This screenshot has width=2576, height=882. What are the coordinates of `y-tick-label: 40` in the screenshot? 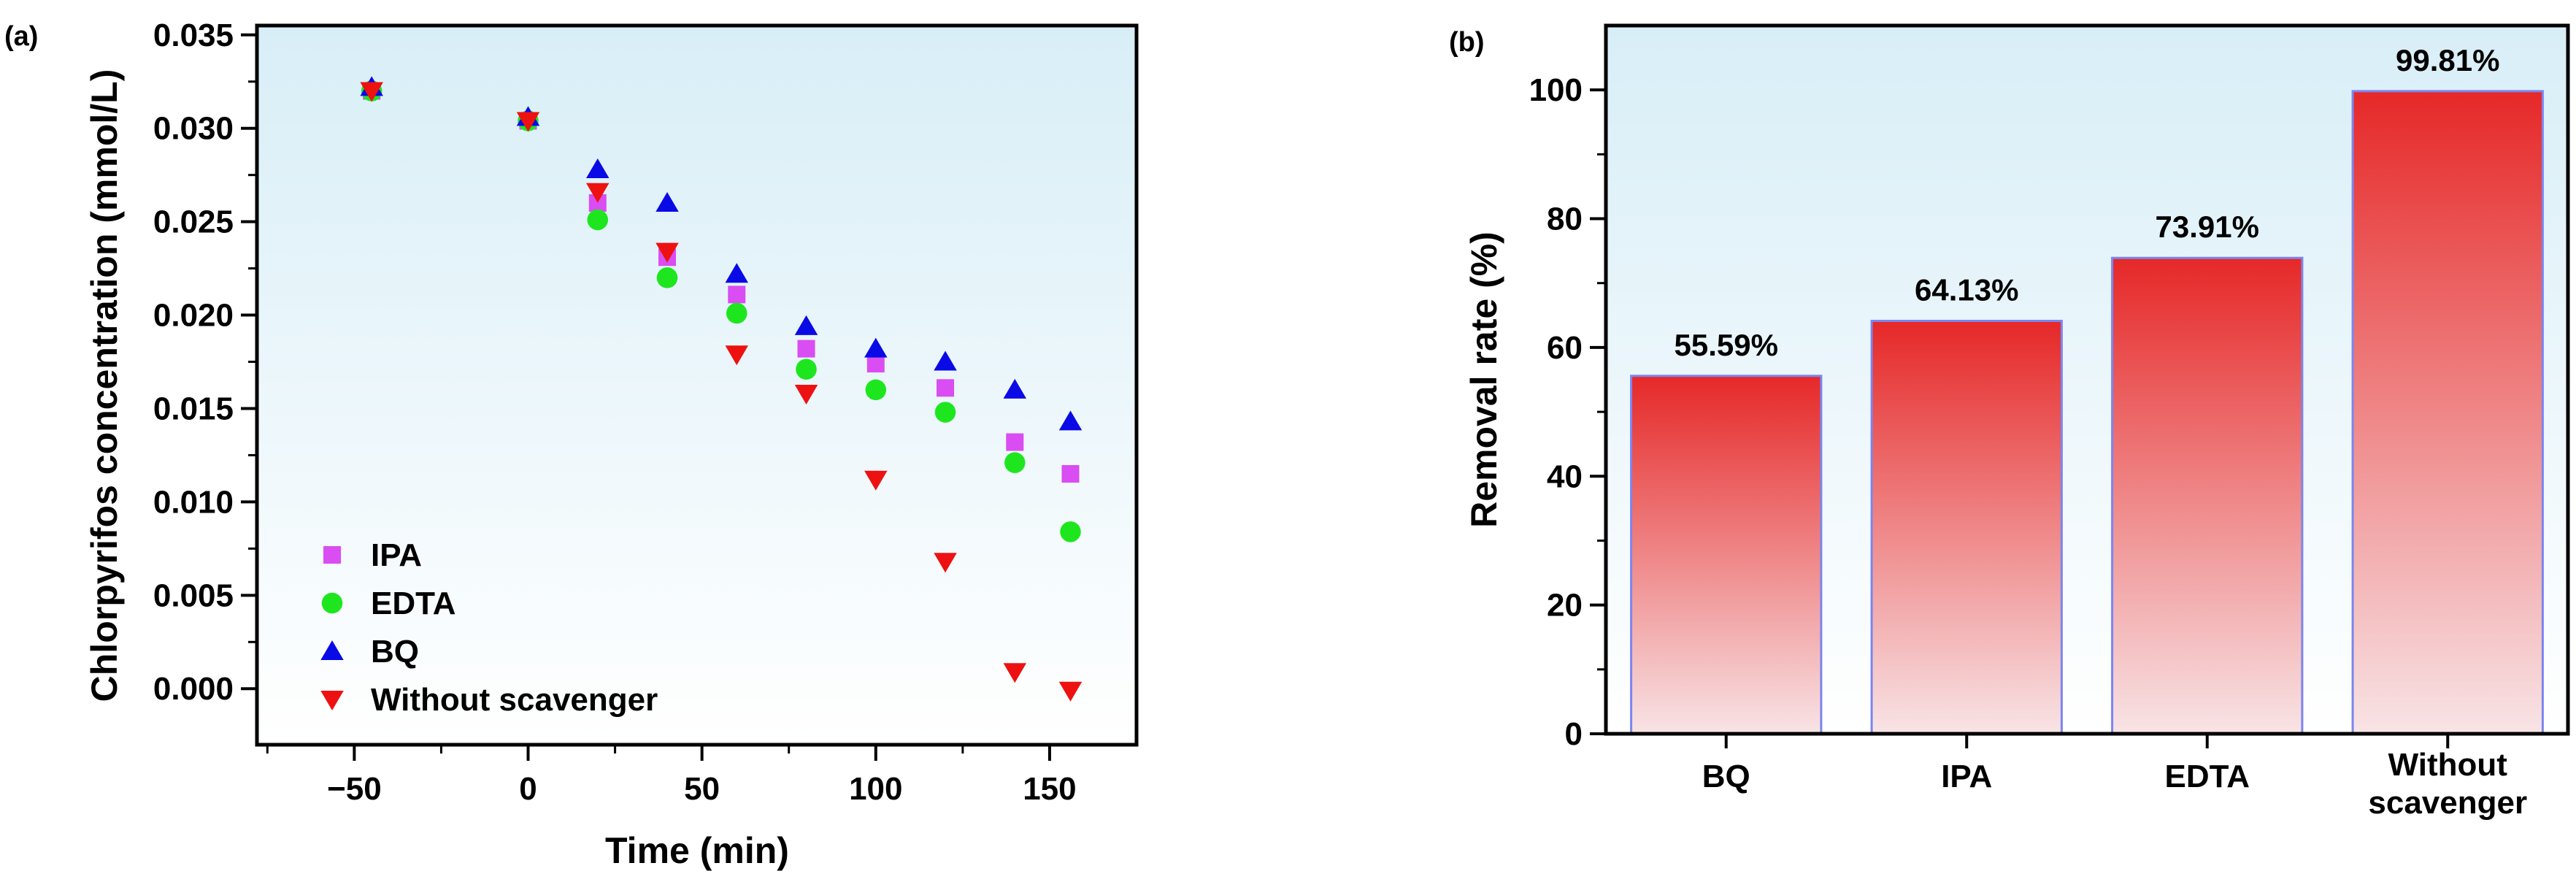 It's located at (1565, 476).